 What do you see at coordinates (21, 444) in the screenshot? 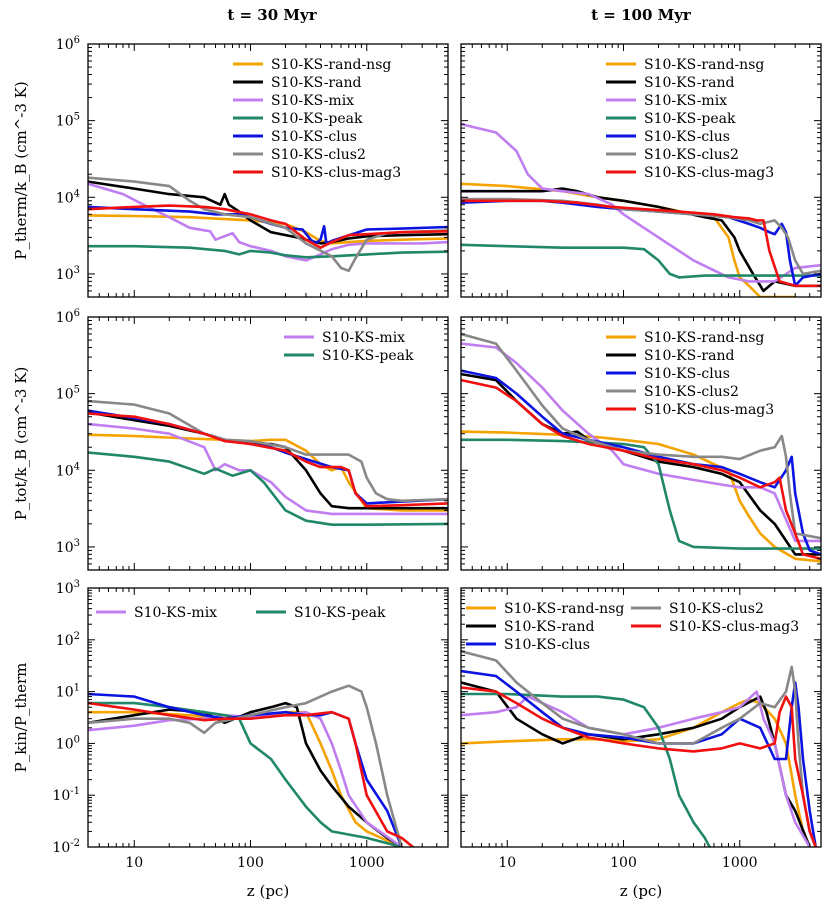
I see `y-axis-label: P_tot/k_B (cm^-3 K)` at bounding box center [21, 444].